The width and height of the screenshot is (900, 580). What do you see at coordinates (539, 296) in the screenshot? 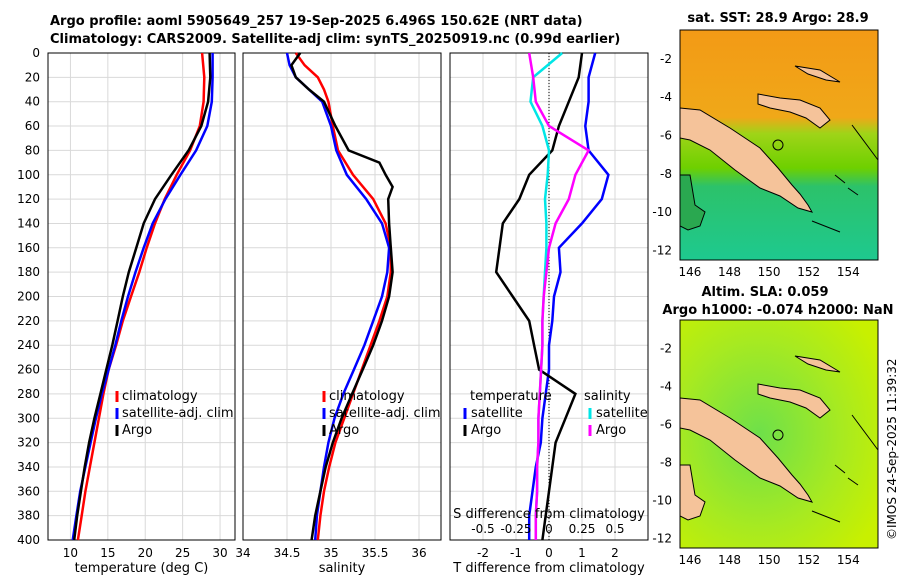
I see `series-temperature-Argo` at bounding box center [539, 296].